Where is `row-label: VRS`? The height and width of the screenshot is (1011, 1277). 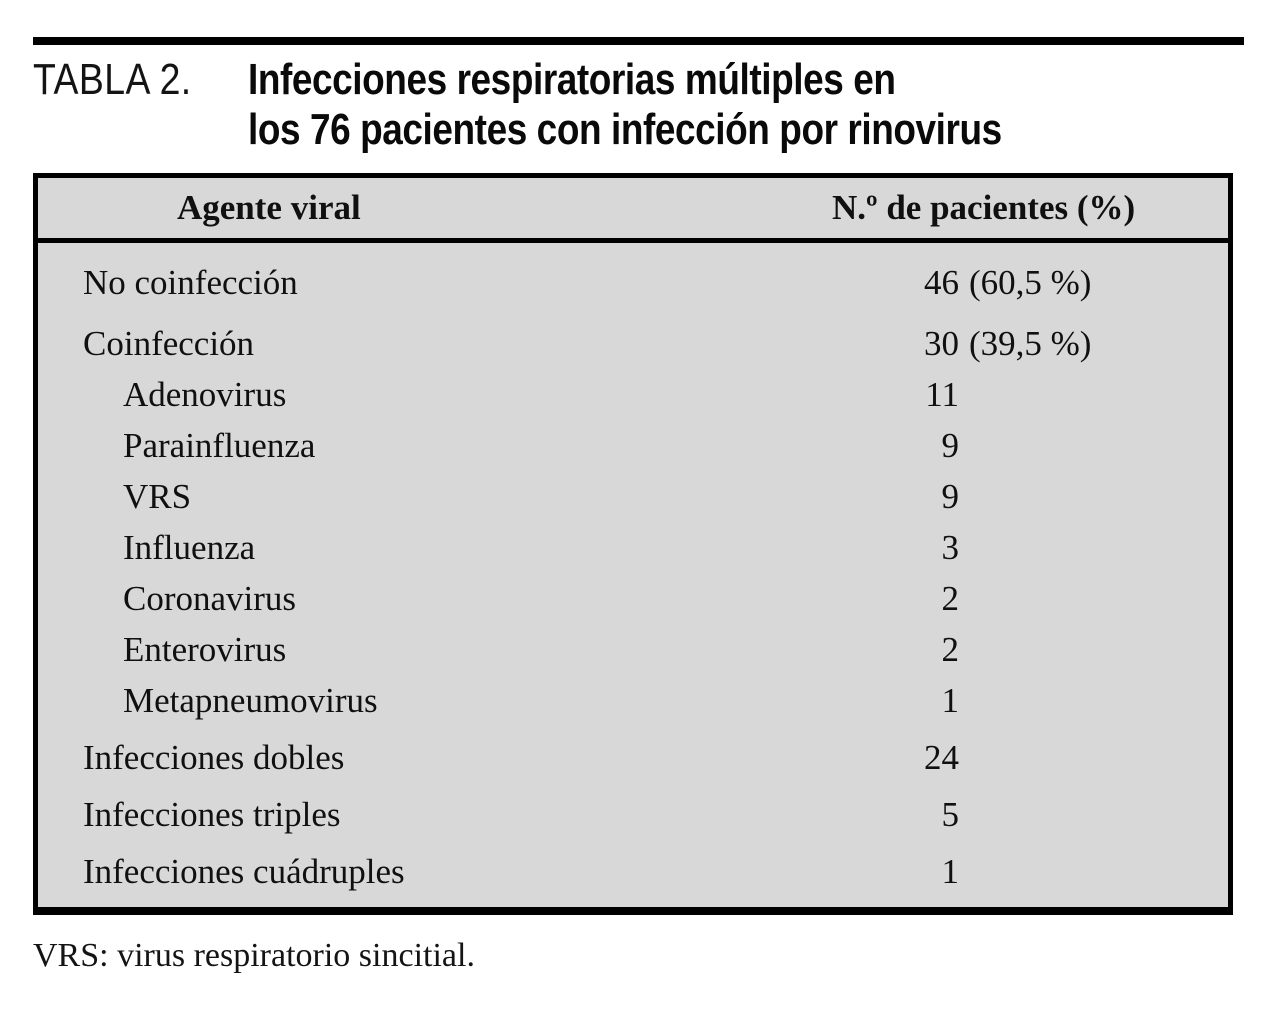 row-label: VRS is located at coordinates (157, 496).